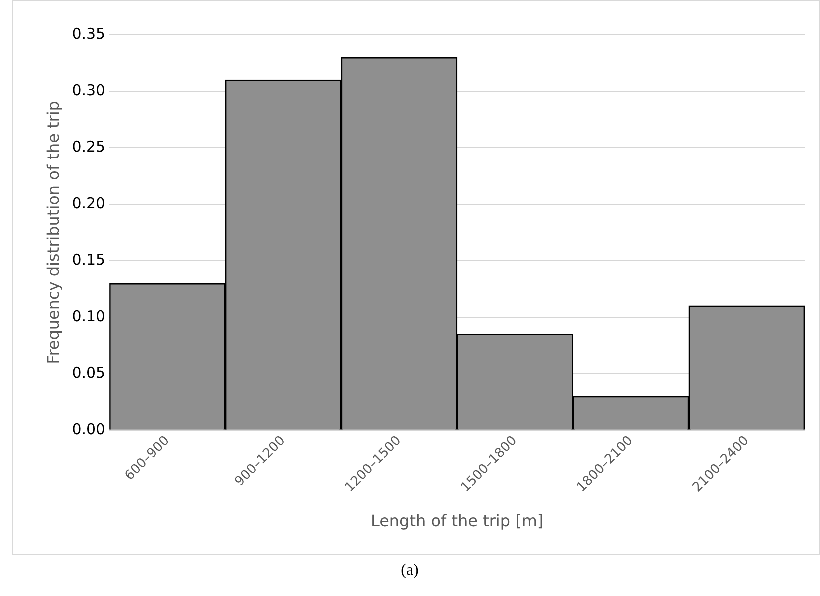 This screenshot has width=820, height=596. I want to click on y-tick-label: 0.15, so click(89, 259).